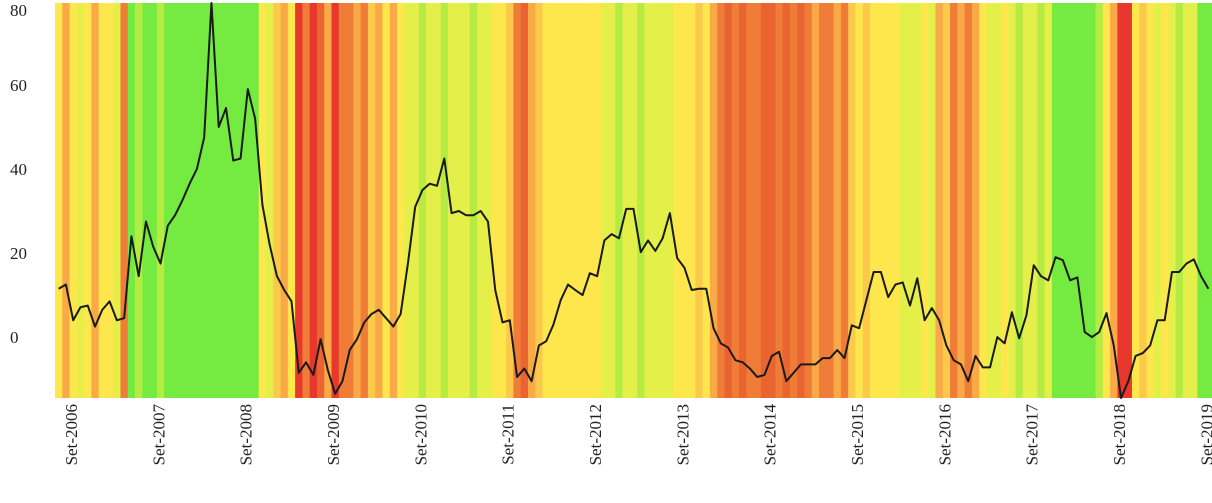  I want to click on x-tick-label: Set-2006, so click(71, 434).